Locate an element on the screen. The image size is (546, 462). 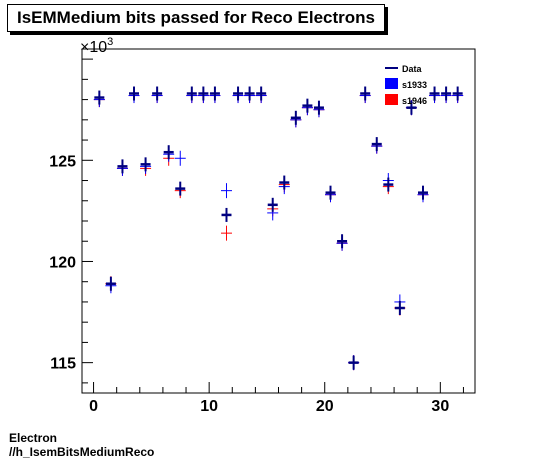
y-multiplier-exponent: 3 is located at coordinates (110, 42).